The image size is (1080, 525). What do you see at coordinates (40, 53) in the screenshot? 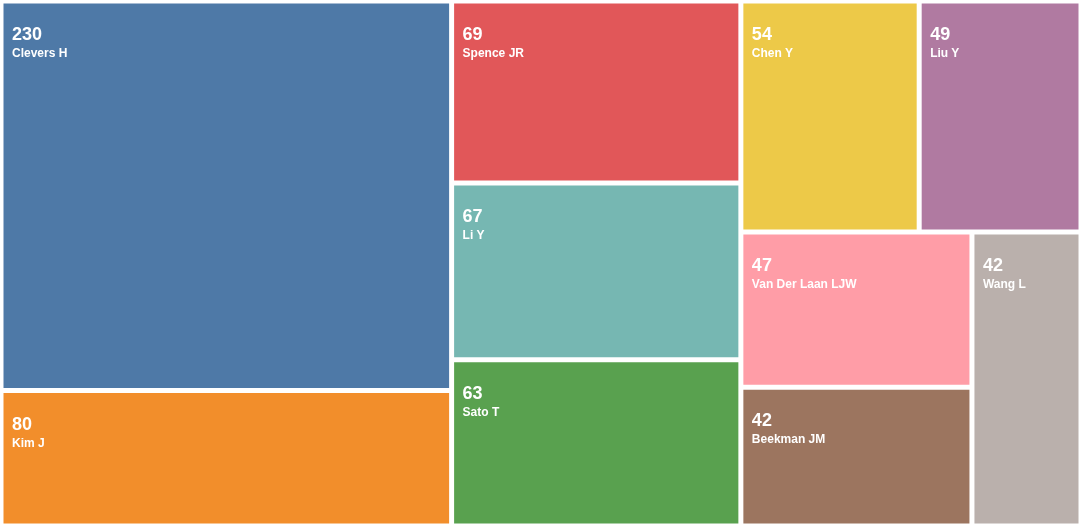
I see `category-label: Clevers H` at bounding box center [40, 53].